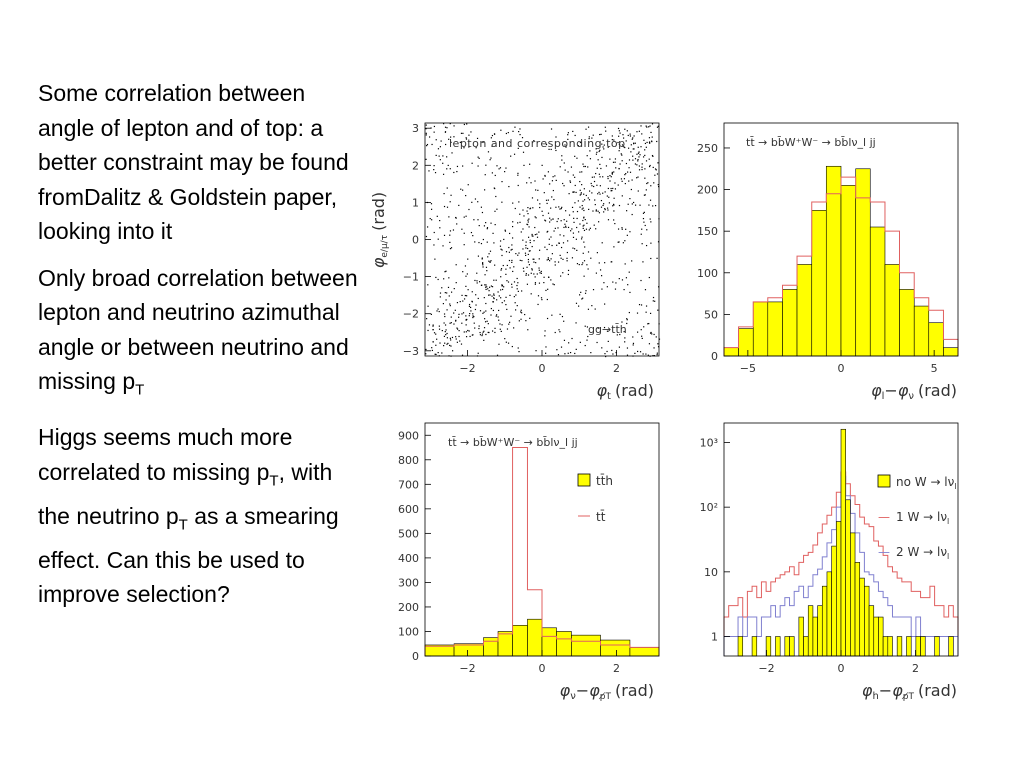 Image resolution: width=1024 pixels, height=768 pixels. Describe the element at coordinates (415, 165) in the screenshot. I see `scatter-ytick-label: 2` at that location.